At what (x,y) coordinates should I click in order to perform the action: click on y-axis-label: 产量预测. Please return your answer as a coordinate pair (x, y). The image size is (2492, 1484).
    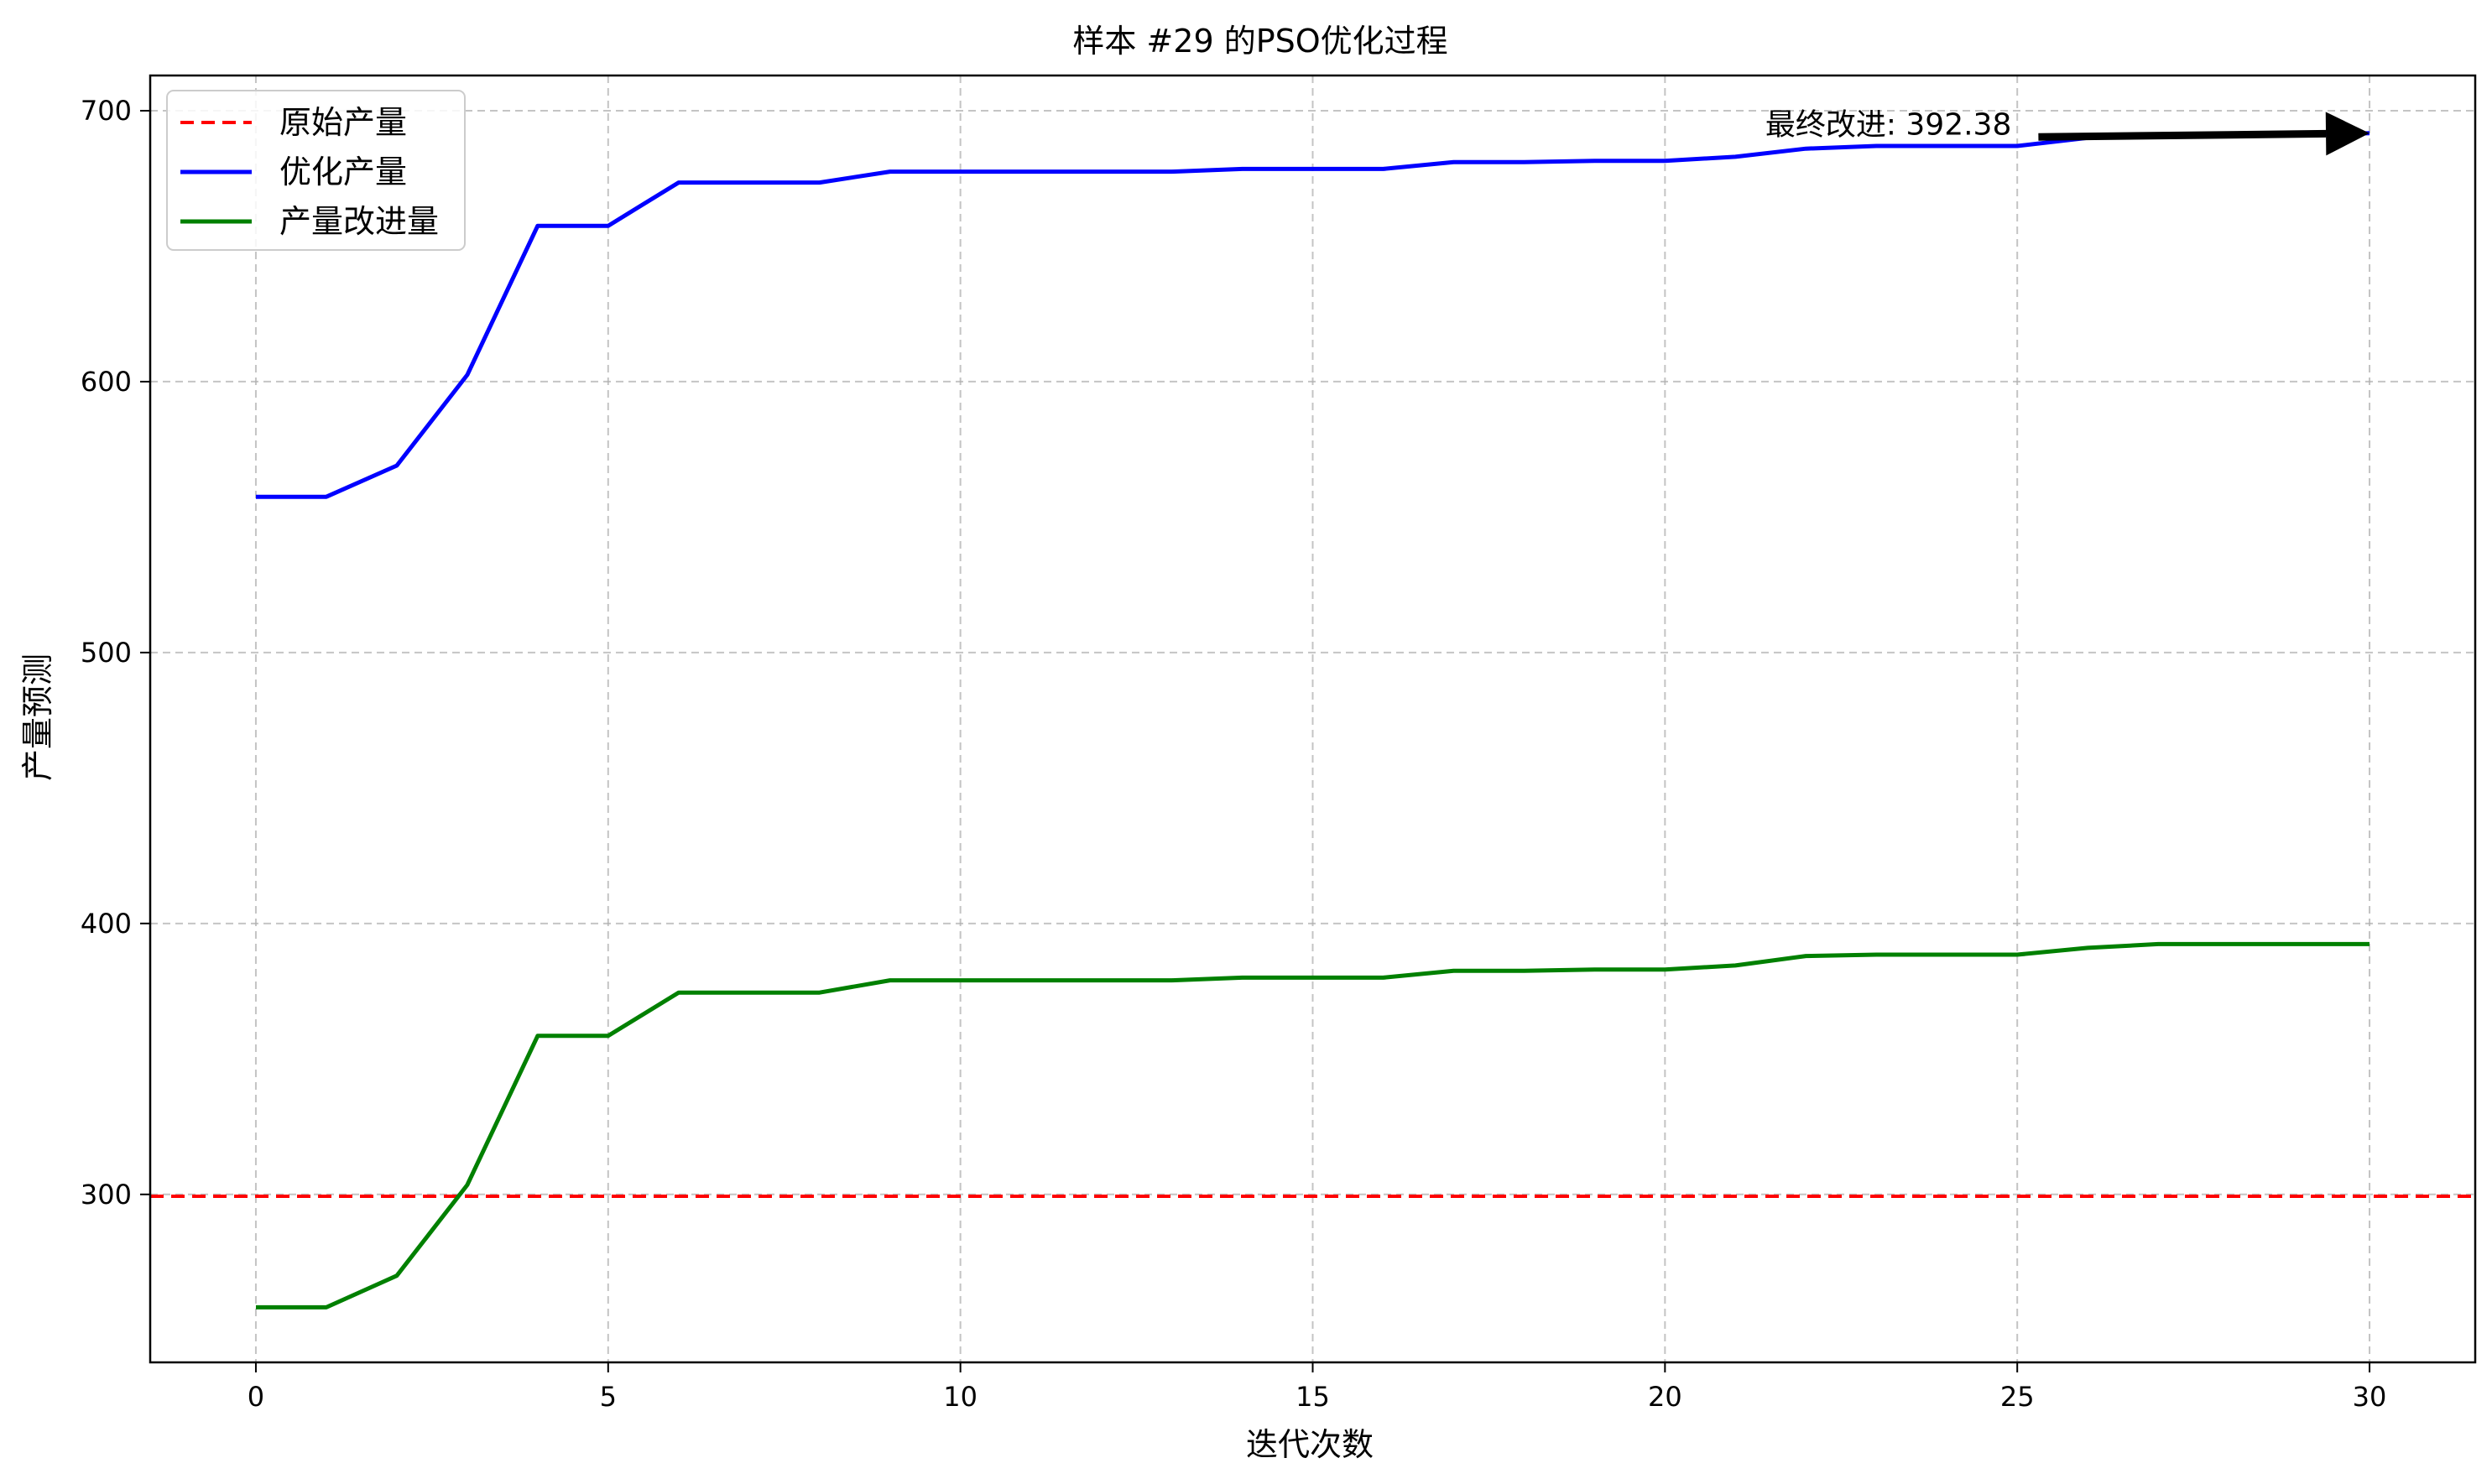
    Looking at the image, I should click on (38, 717).